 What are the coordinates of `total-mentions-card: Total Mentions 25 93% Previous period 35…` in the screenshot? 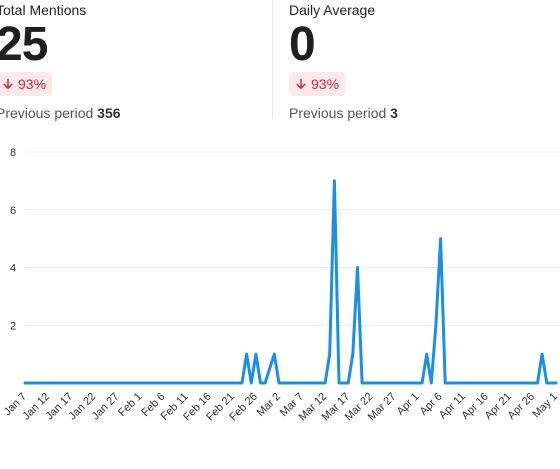 It's located at (60, 60).